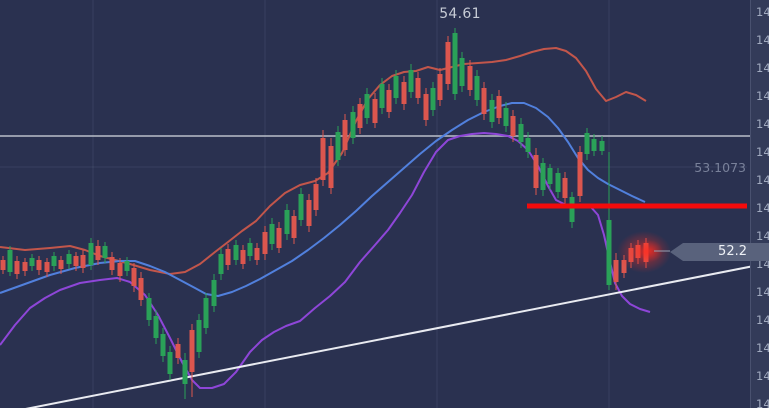 This screenshot has height=408, width=769. I want to click on current-price-tag: 52.2, so click(719, 252).